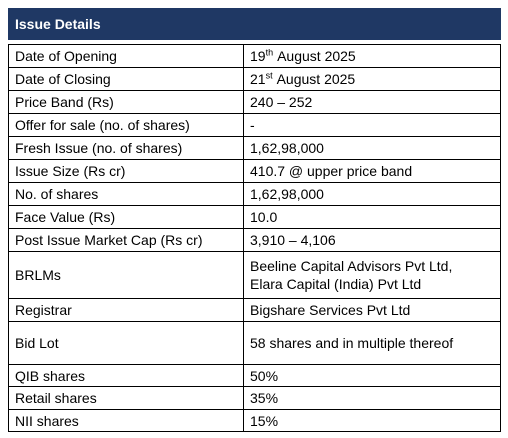  What do you see at coordinates (258, 79) in the screenshot?
I see `value-day: 21` at bounding box center [258, 79].